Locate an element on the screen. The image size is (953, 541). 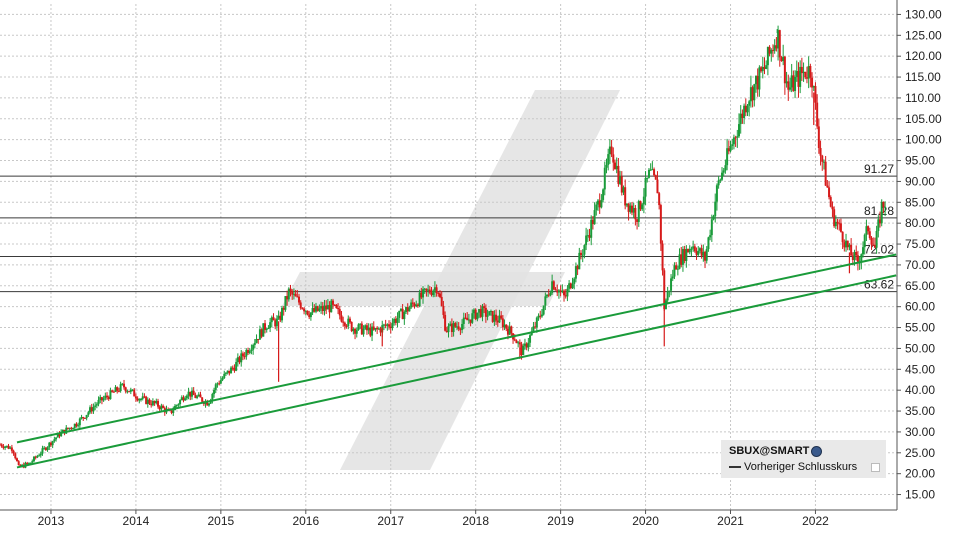
y-tick-label: 65.00 is located at coordinates (920, 286).